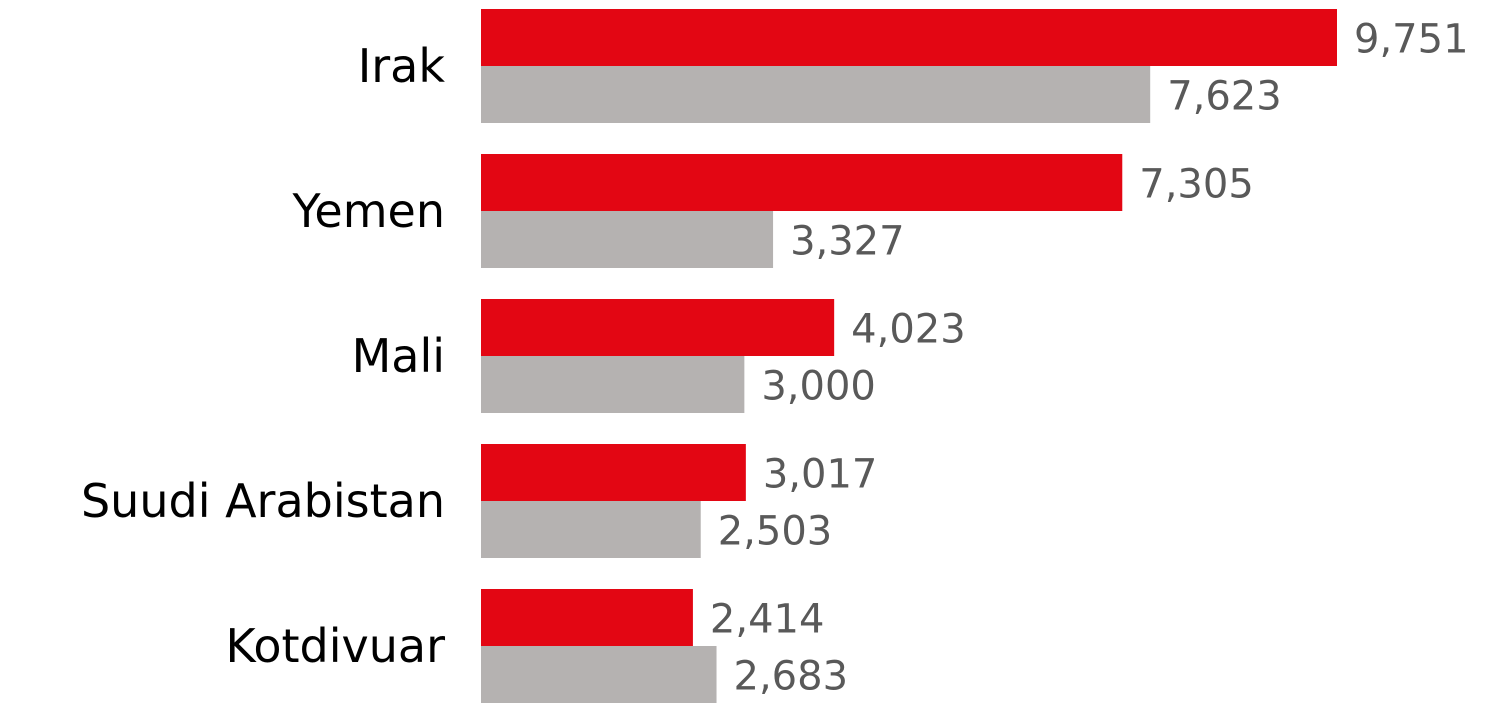  I want to click on value-label: 4,023, so click(908, 330).